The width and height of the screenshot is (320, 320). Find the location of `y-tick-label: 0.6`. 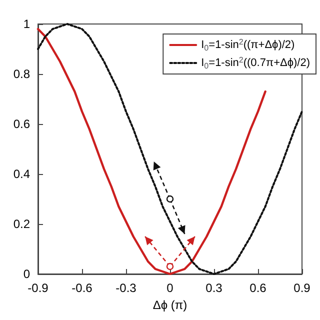

y-tick-label: 0.6 is located at coordinates (21, 124).